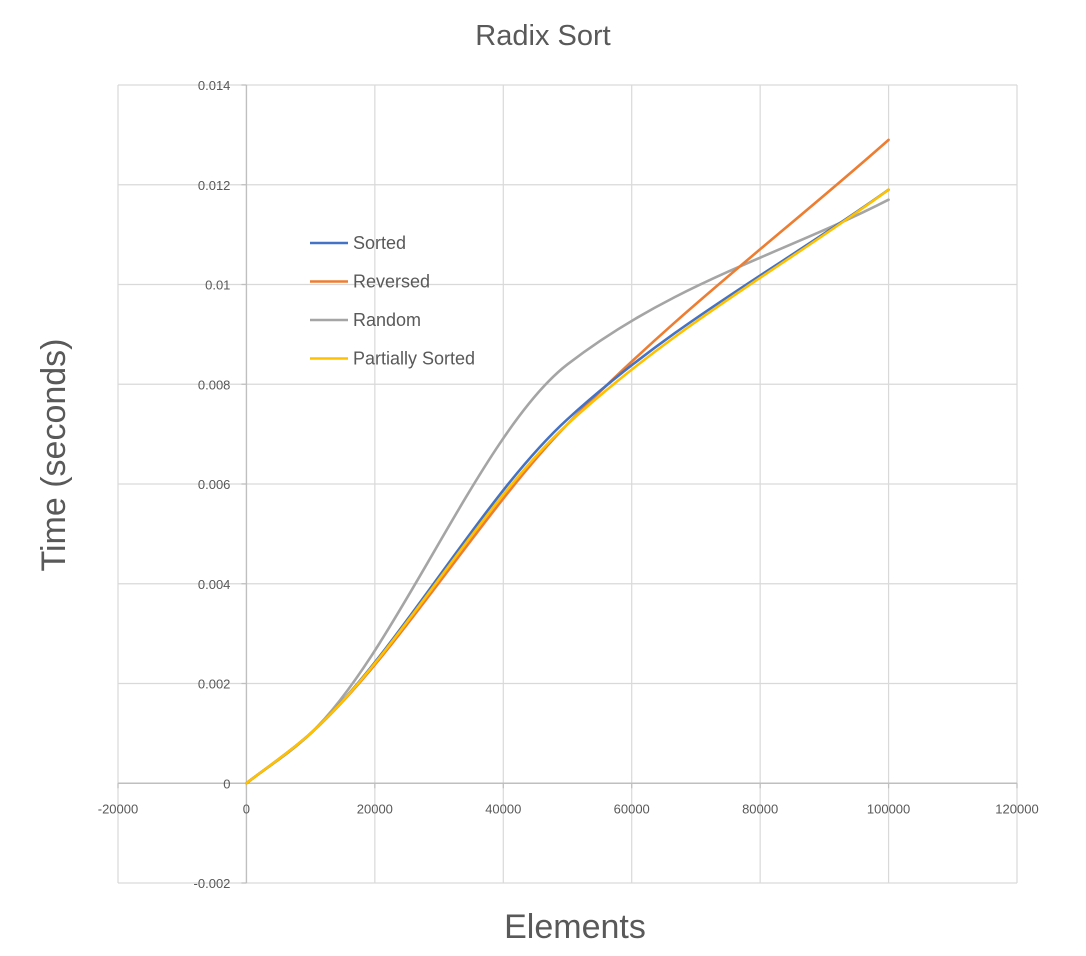 This screenshot has width=1086, height=956. I want to click on y-axis-title: Time (seconds), so click(54, 454).